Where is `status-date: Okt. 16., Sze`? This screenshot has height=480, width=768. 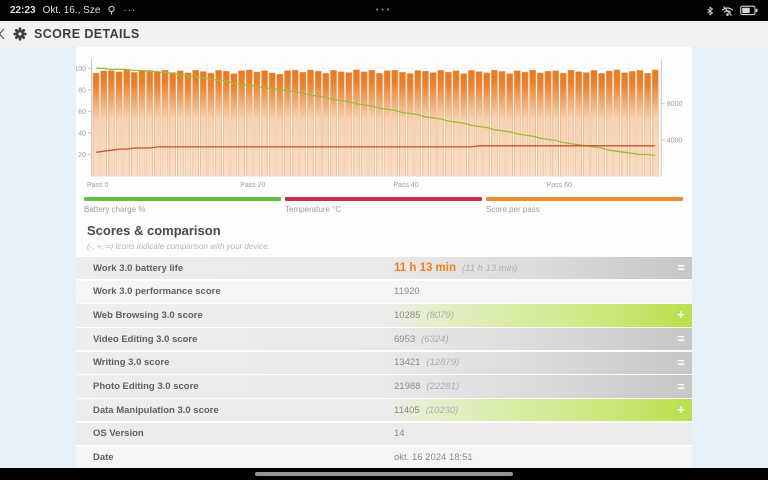
status-date: Okt. 16., Sze is located at coordinates (71, 10).